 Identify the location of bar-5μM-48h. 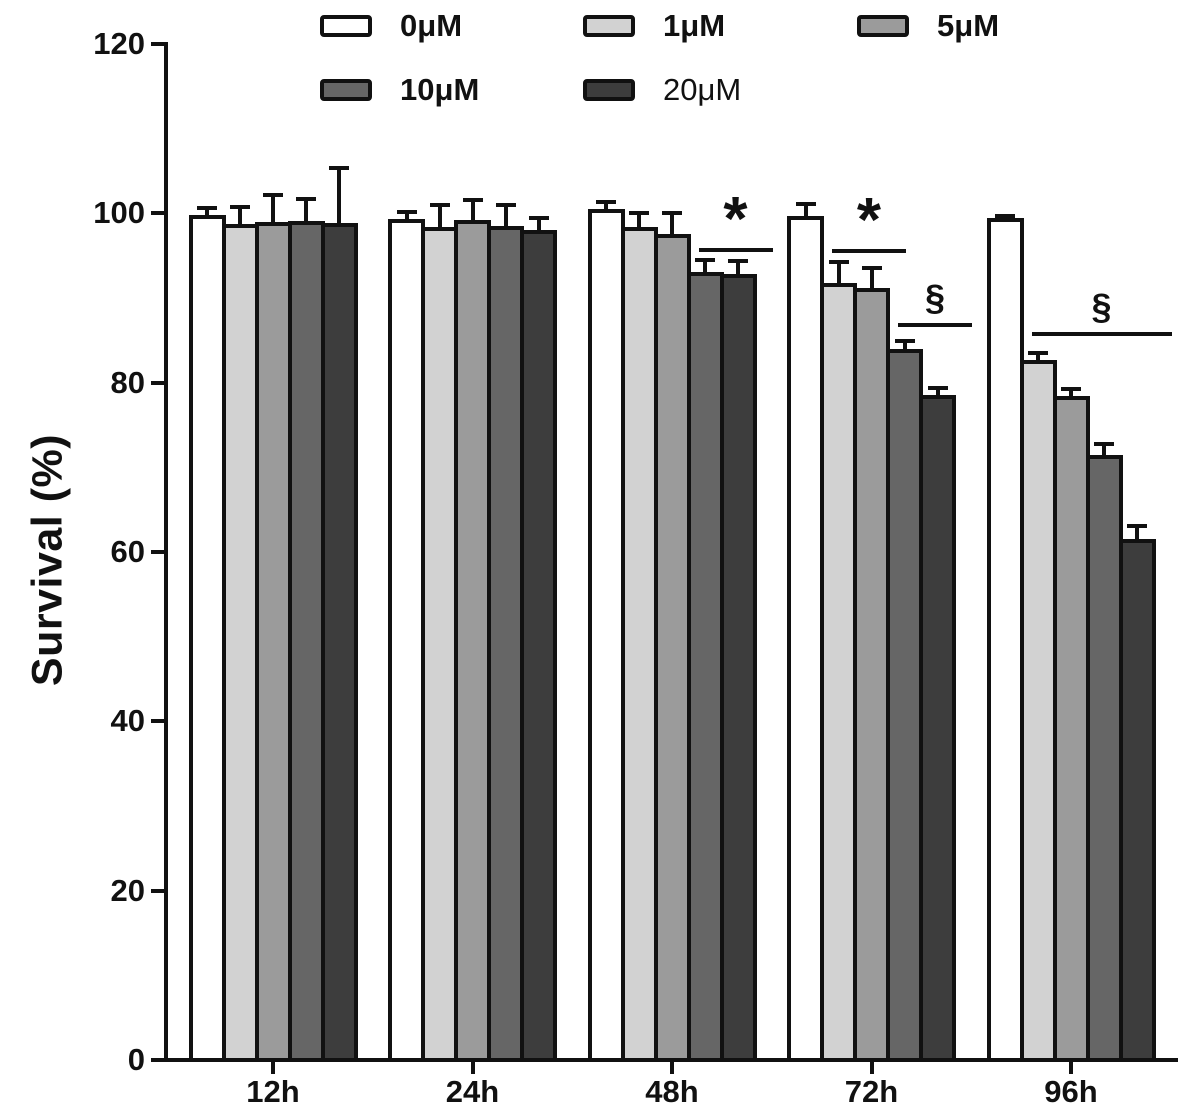
(672, 647).